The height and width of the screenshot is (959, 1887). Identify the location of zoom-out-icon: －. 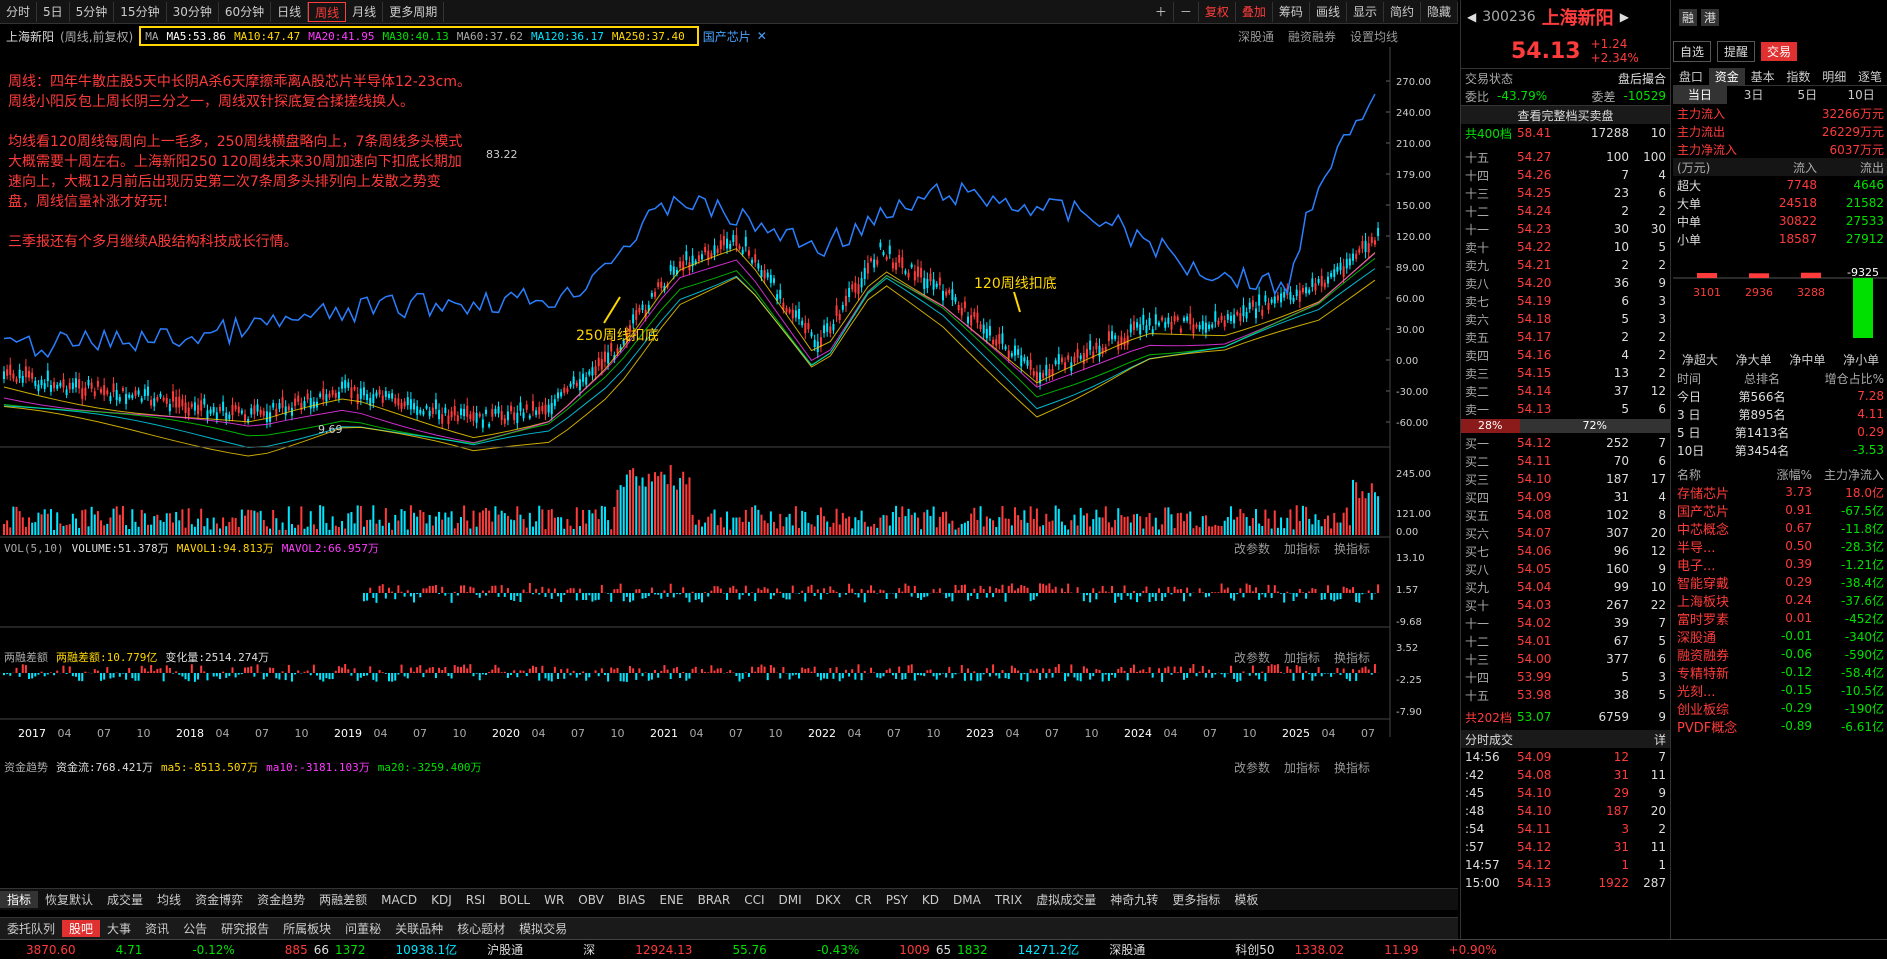
(1186, 11).